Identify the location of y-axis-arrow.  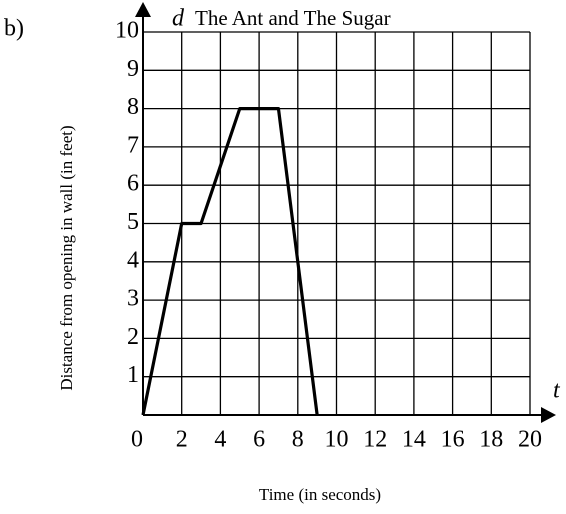
(143, 9).